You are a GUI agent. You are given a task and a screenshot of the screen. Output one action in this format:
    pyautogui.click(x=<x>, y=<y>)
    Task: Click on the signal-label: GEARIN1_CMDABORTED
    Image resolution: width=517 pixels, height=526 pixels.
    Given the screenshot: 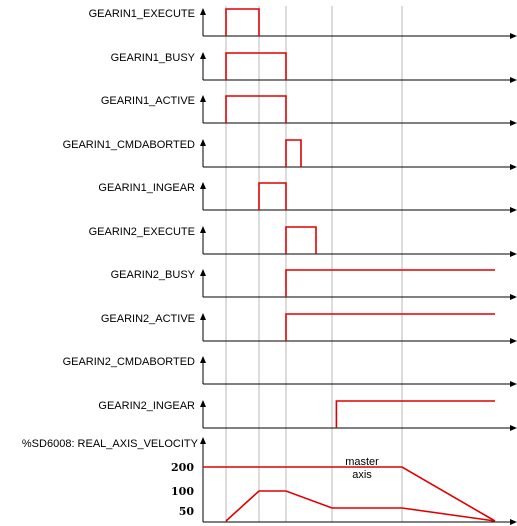 What is the action you would take?
    pyautogui.click(x=129, y=145)
    